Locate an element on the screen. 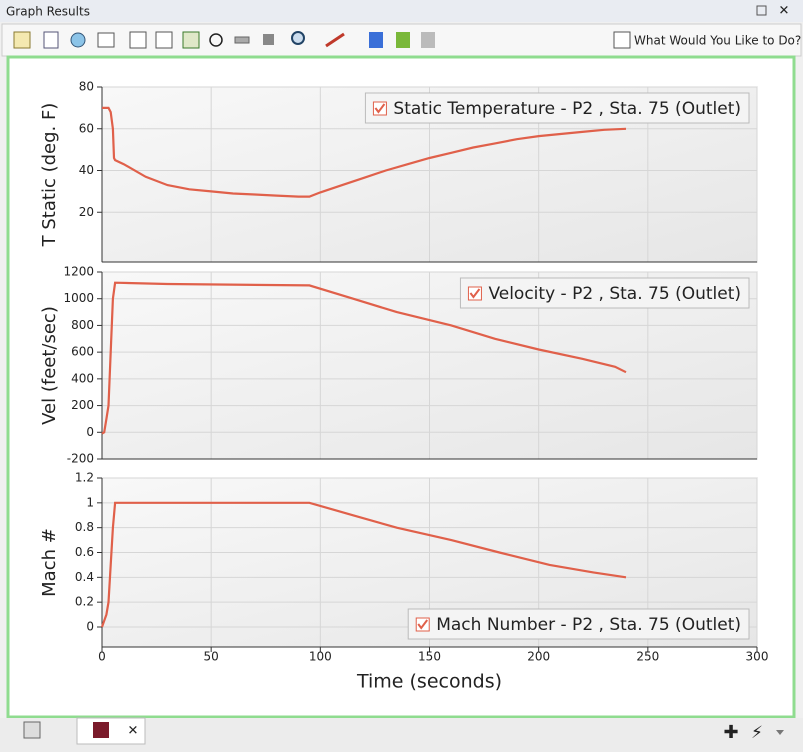 This screenshot has width=803, height=752. toolbar-icons is located at coordinates (322, 40).